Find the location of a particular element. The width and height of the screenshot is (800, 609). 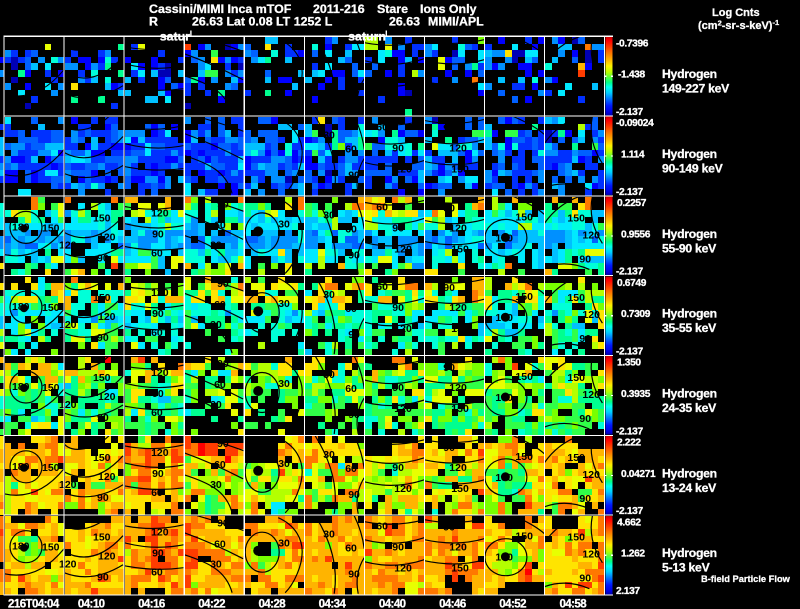

svg-text: 04:40 is located at coordinates (392, 604).